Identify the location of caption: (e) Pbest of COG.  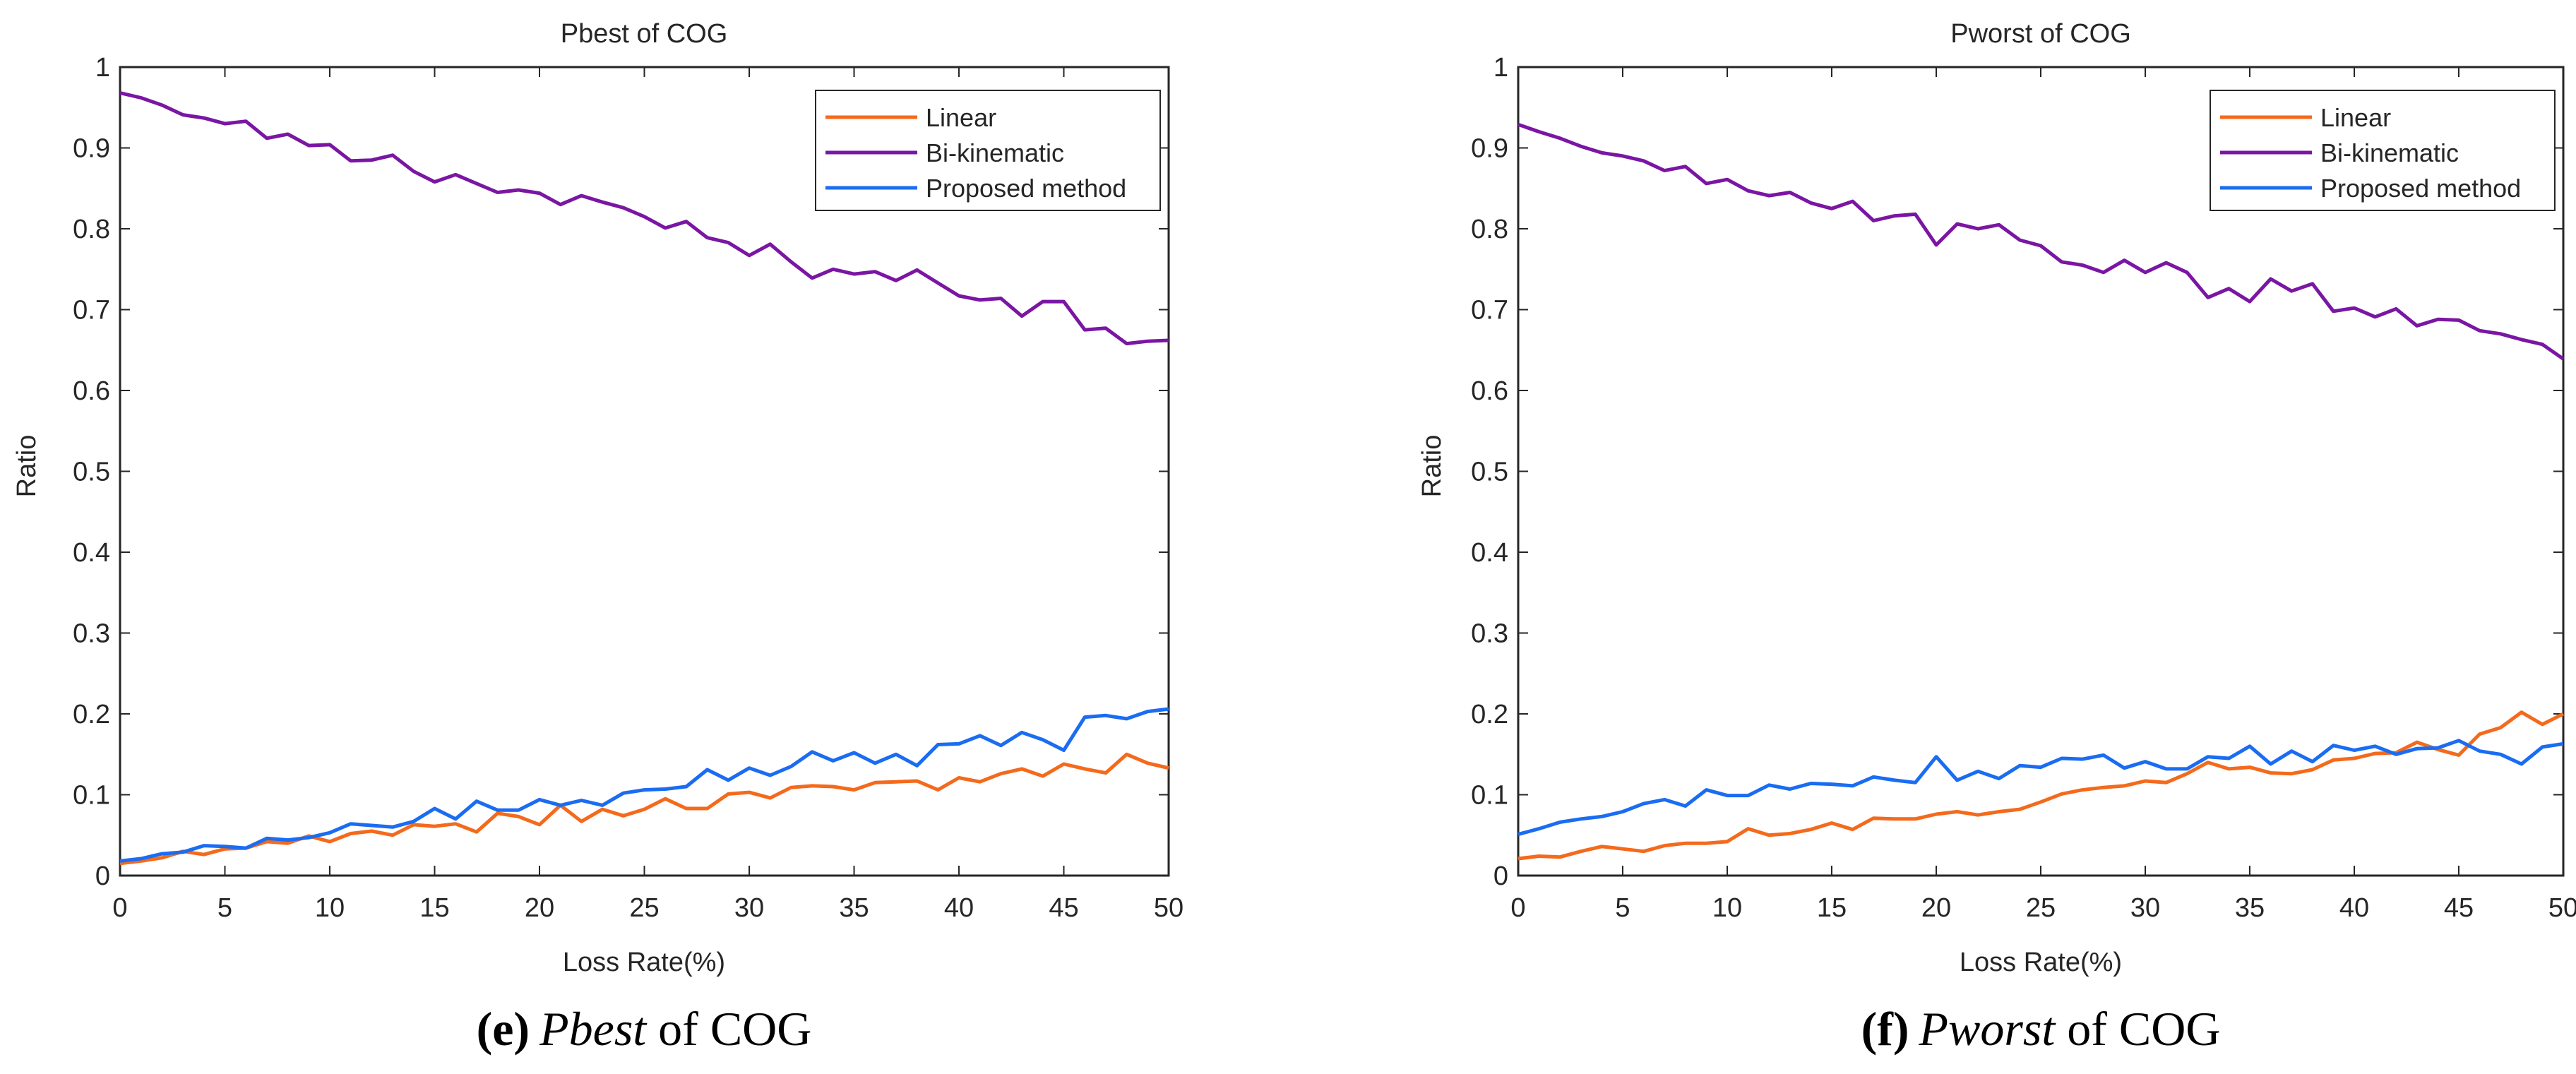
(644, 1029).